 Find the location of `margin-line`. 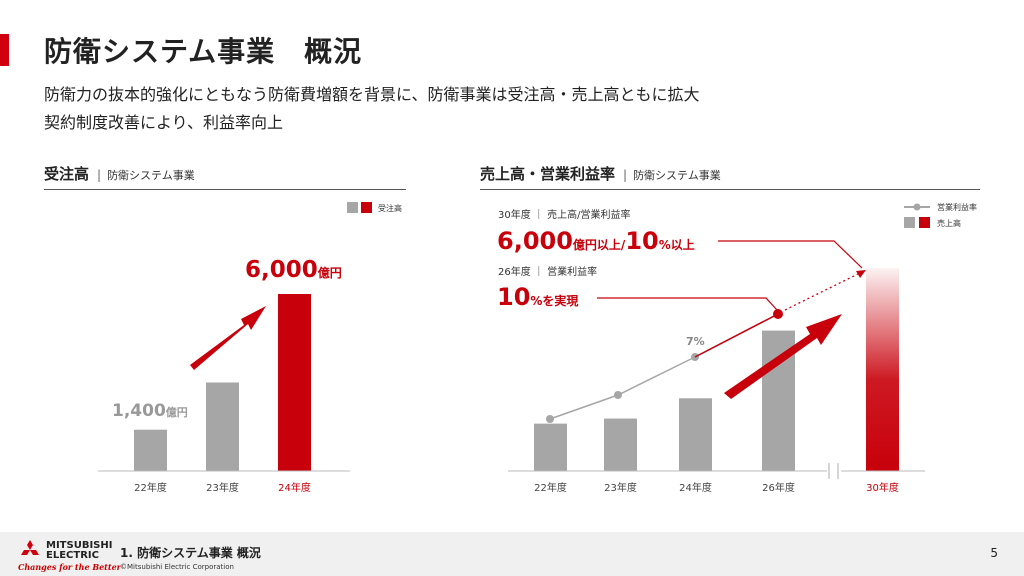

margin-line is located at coordinates (664, 366).